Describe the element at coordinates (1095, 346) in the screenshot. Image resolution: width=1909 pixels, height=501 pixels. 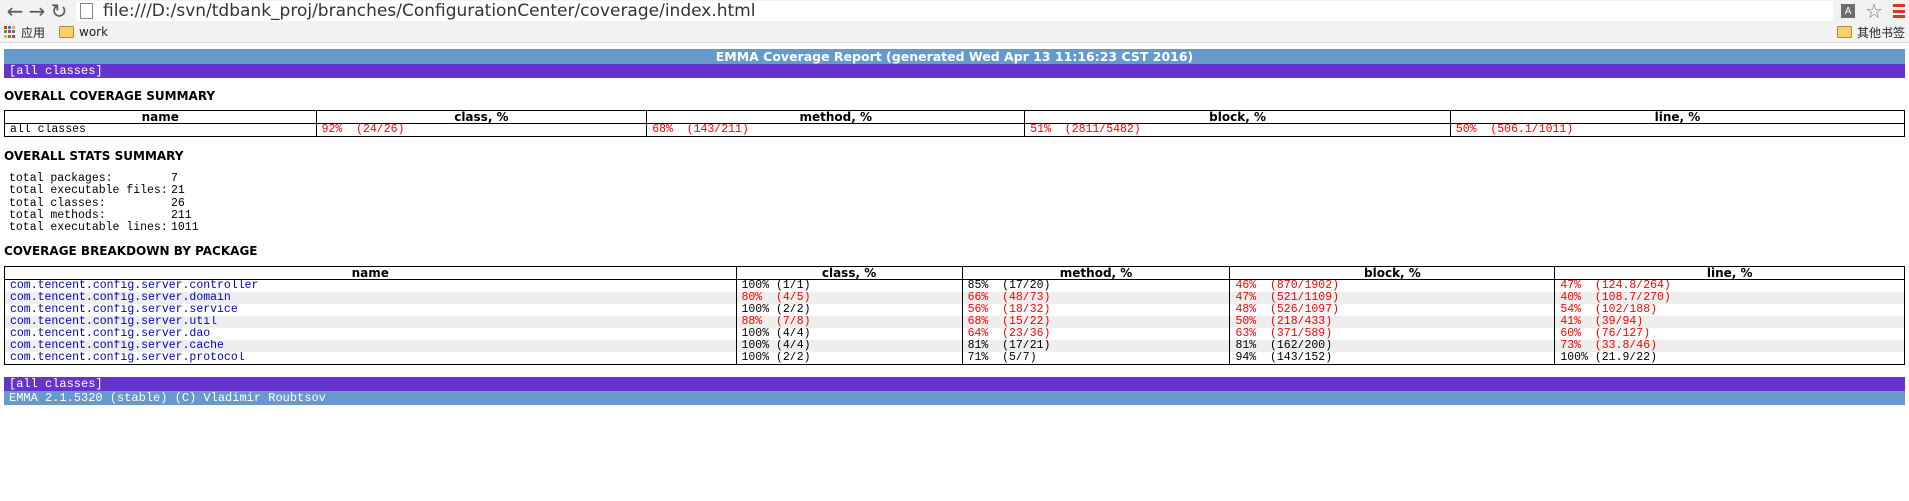
I see `package-method-cell: 81% (17/21)` at that location.